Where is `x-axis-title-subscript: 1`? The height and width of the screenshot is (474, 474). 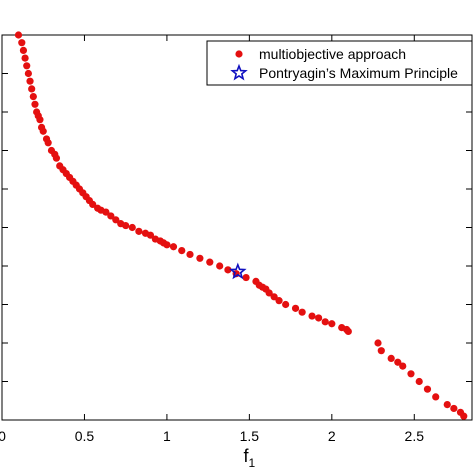
x-axis-title-subscript: 1 is located at coordinates (252, 463).